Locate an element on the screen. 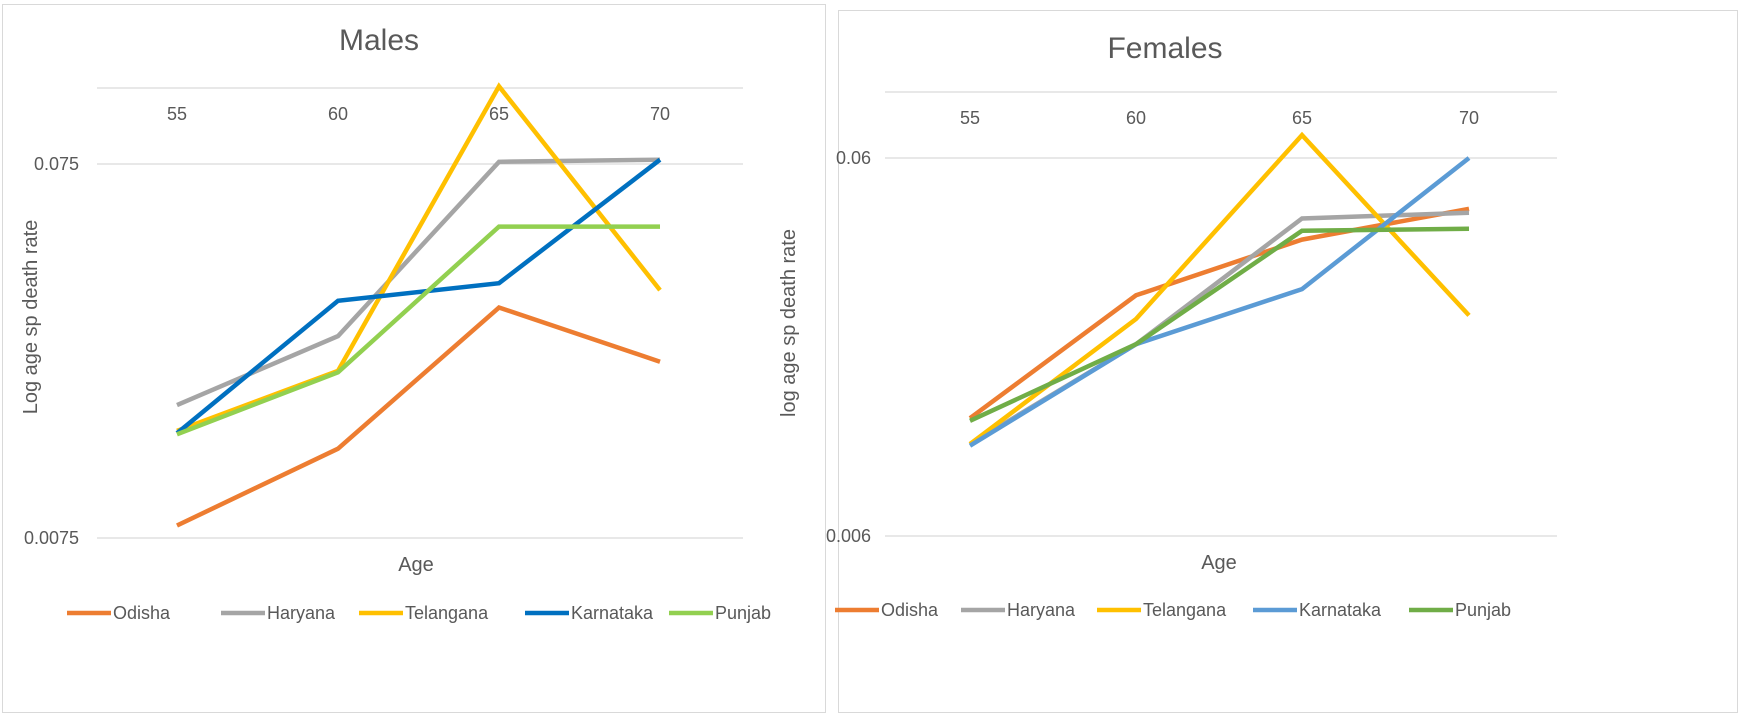 The image size is (1740, 714). y-tick-label: 0.06 is located at coordinates (853, 158).